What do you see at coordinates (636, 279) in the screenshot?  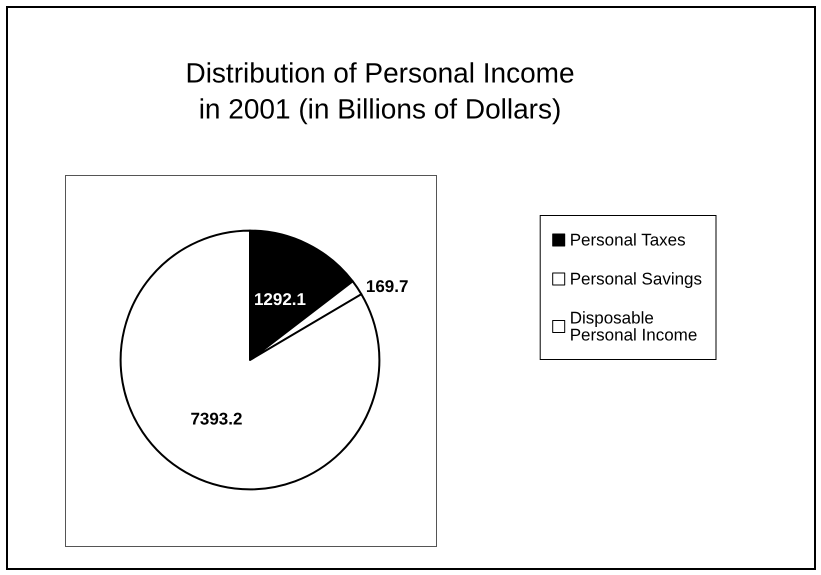 I see `legend-label: Personal Savings` at bounding box center [636, 279].